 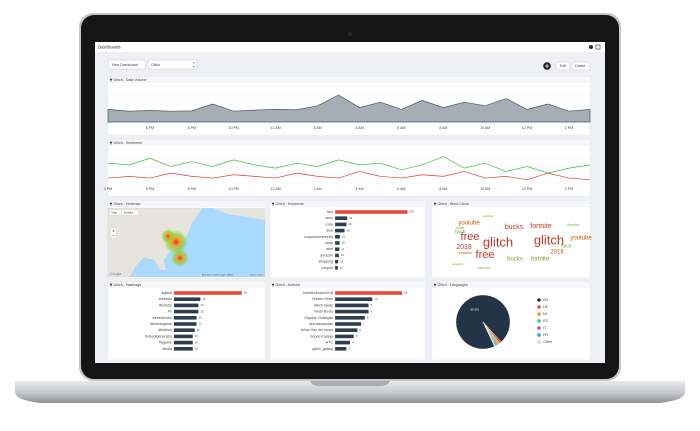 I want to click on x-tick-label: 8 AM, so click(x=443, y=189).